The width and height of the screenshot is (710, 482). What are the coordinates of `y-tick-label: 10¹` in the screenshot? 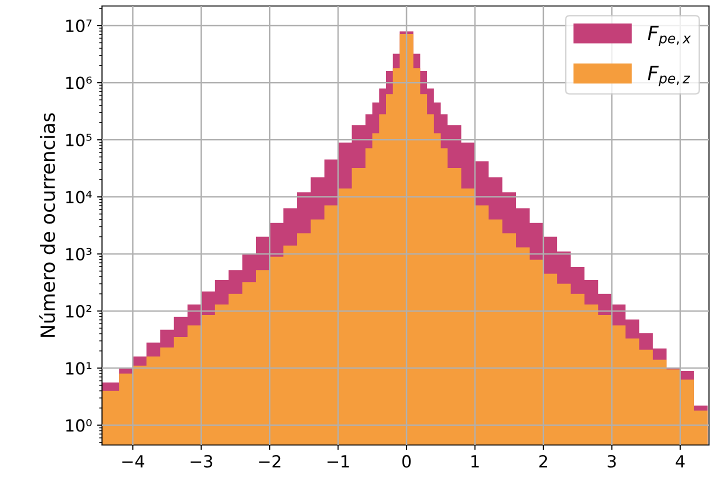 It's located at (79, 368).